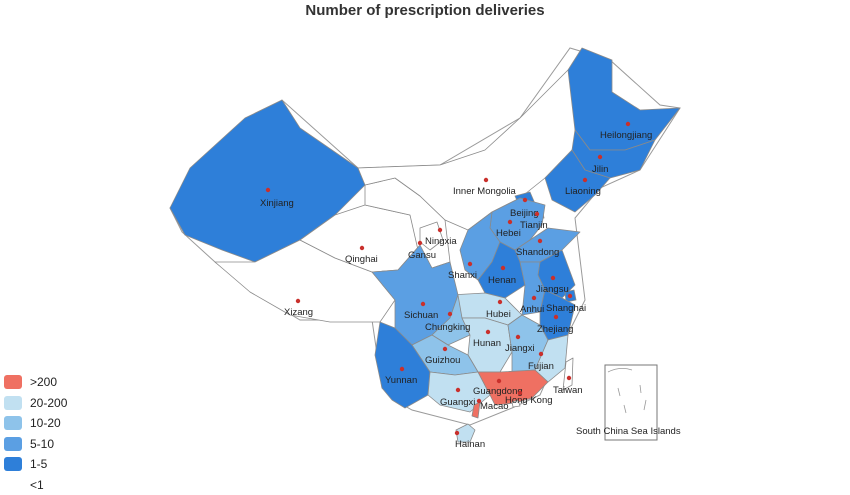 The width and height of the screenshot is (850, 495). Describe the element at coordinates (566, 308) in the screenshot. I see `region-label-shanghai: Shanghai` at that location.